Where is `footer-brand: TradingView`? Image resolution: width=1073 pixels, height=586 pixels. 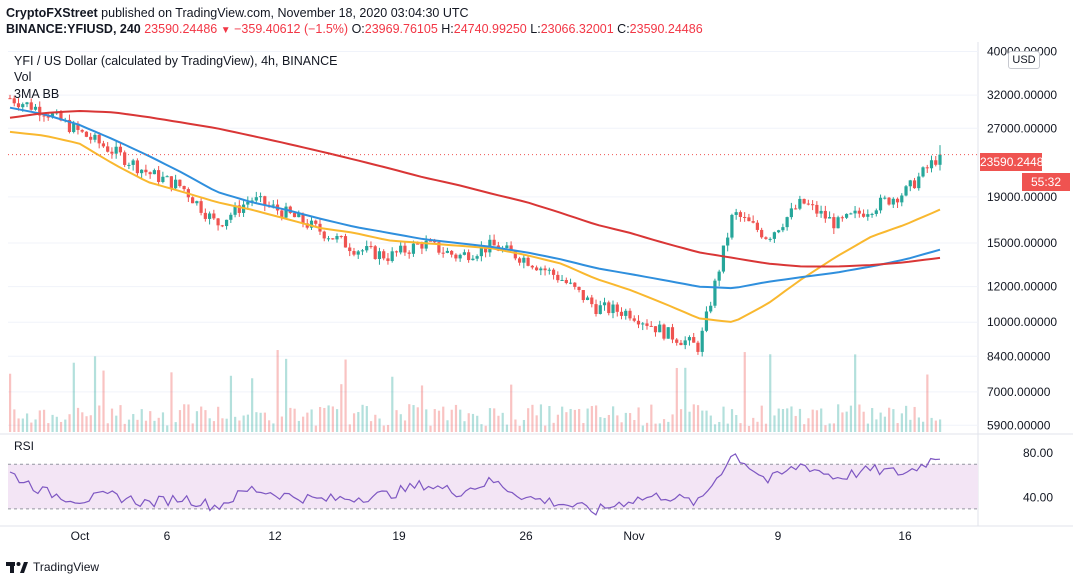
footer-brand: TradingView is located at coordinates (52, 567).